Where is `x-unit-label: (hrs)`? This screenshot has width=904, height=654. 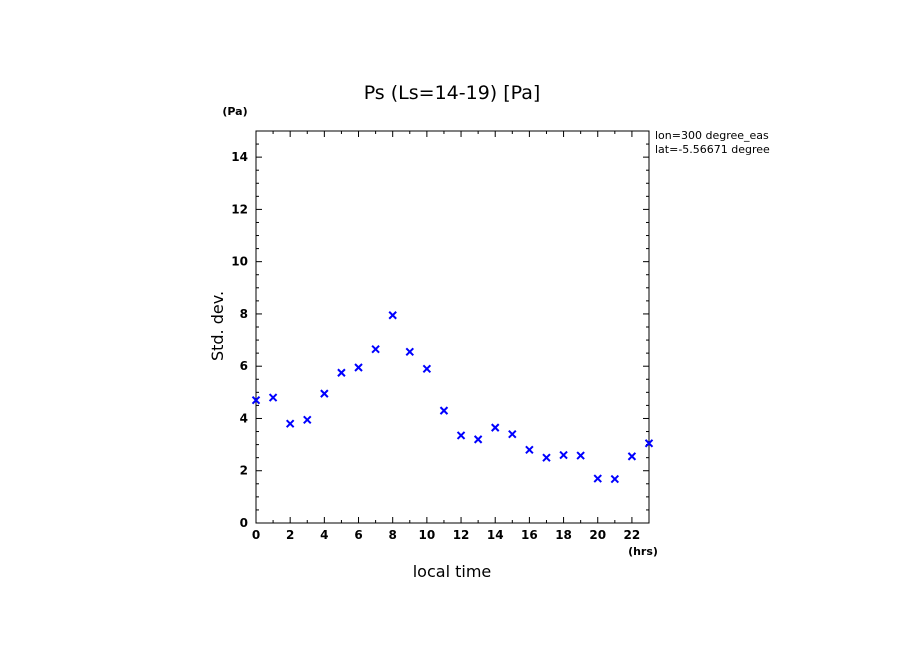 x-unit-label: (hrs) is located at coordinates (643, 551).